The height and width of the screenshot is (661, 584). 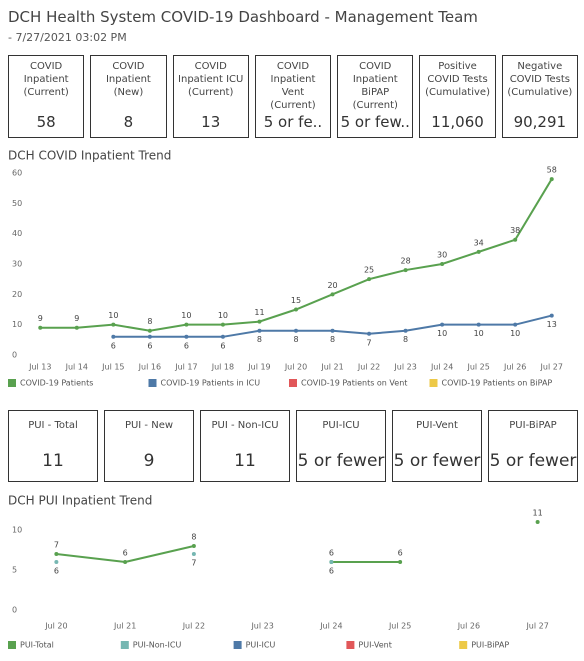 What do you see at coordinates (330, 626) in the screenshot?
I see `x-tick-label: Jul 24` at bounding box center [330, 626].